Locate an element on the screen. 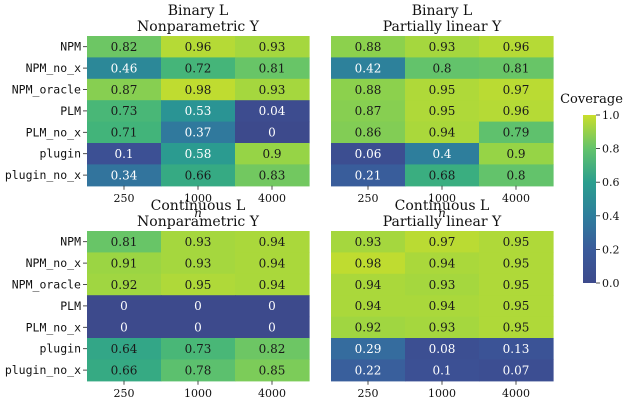 The width and height of the screenshot is (629, 401). y-tick-label: NPM_oracle is located at coordinates (46, 90).